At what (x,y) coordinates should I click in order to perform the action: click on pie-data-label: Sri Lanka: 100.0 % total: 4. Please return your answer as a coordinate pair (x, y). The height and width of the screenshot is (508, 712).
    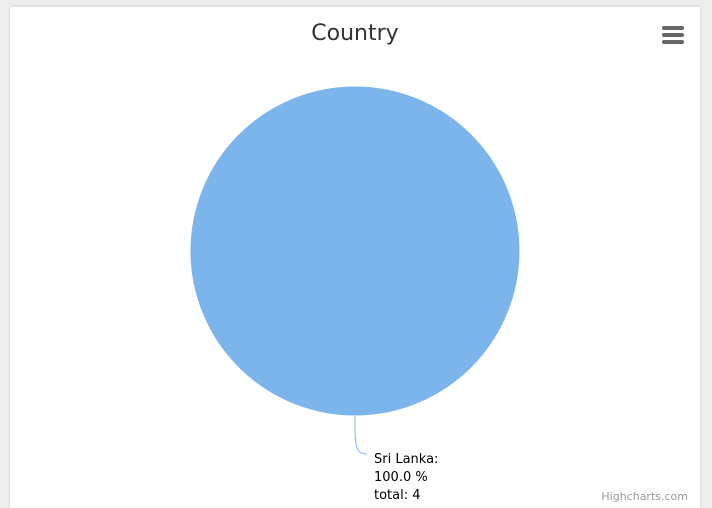
    Looking at the image, I should click on (406, 477).